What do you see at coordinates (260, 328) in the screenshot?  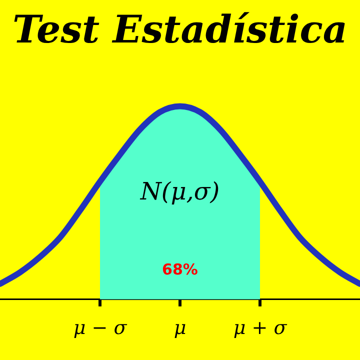 I see `x-tick-label: μ + σ` at bounding box center [260, 328].